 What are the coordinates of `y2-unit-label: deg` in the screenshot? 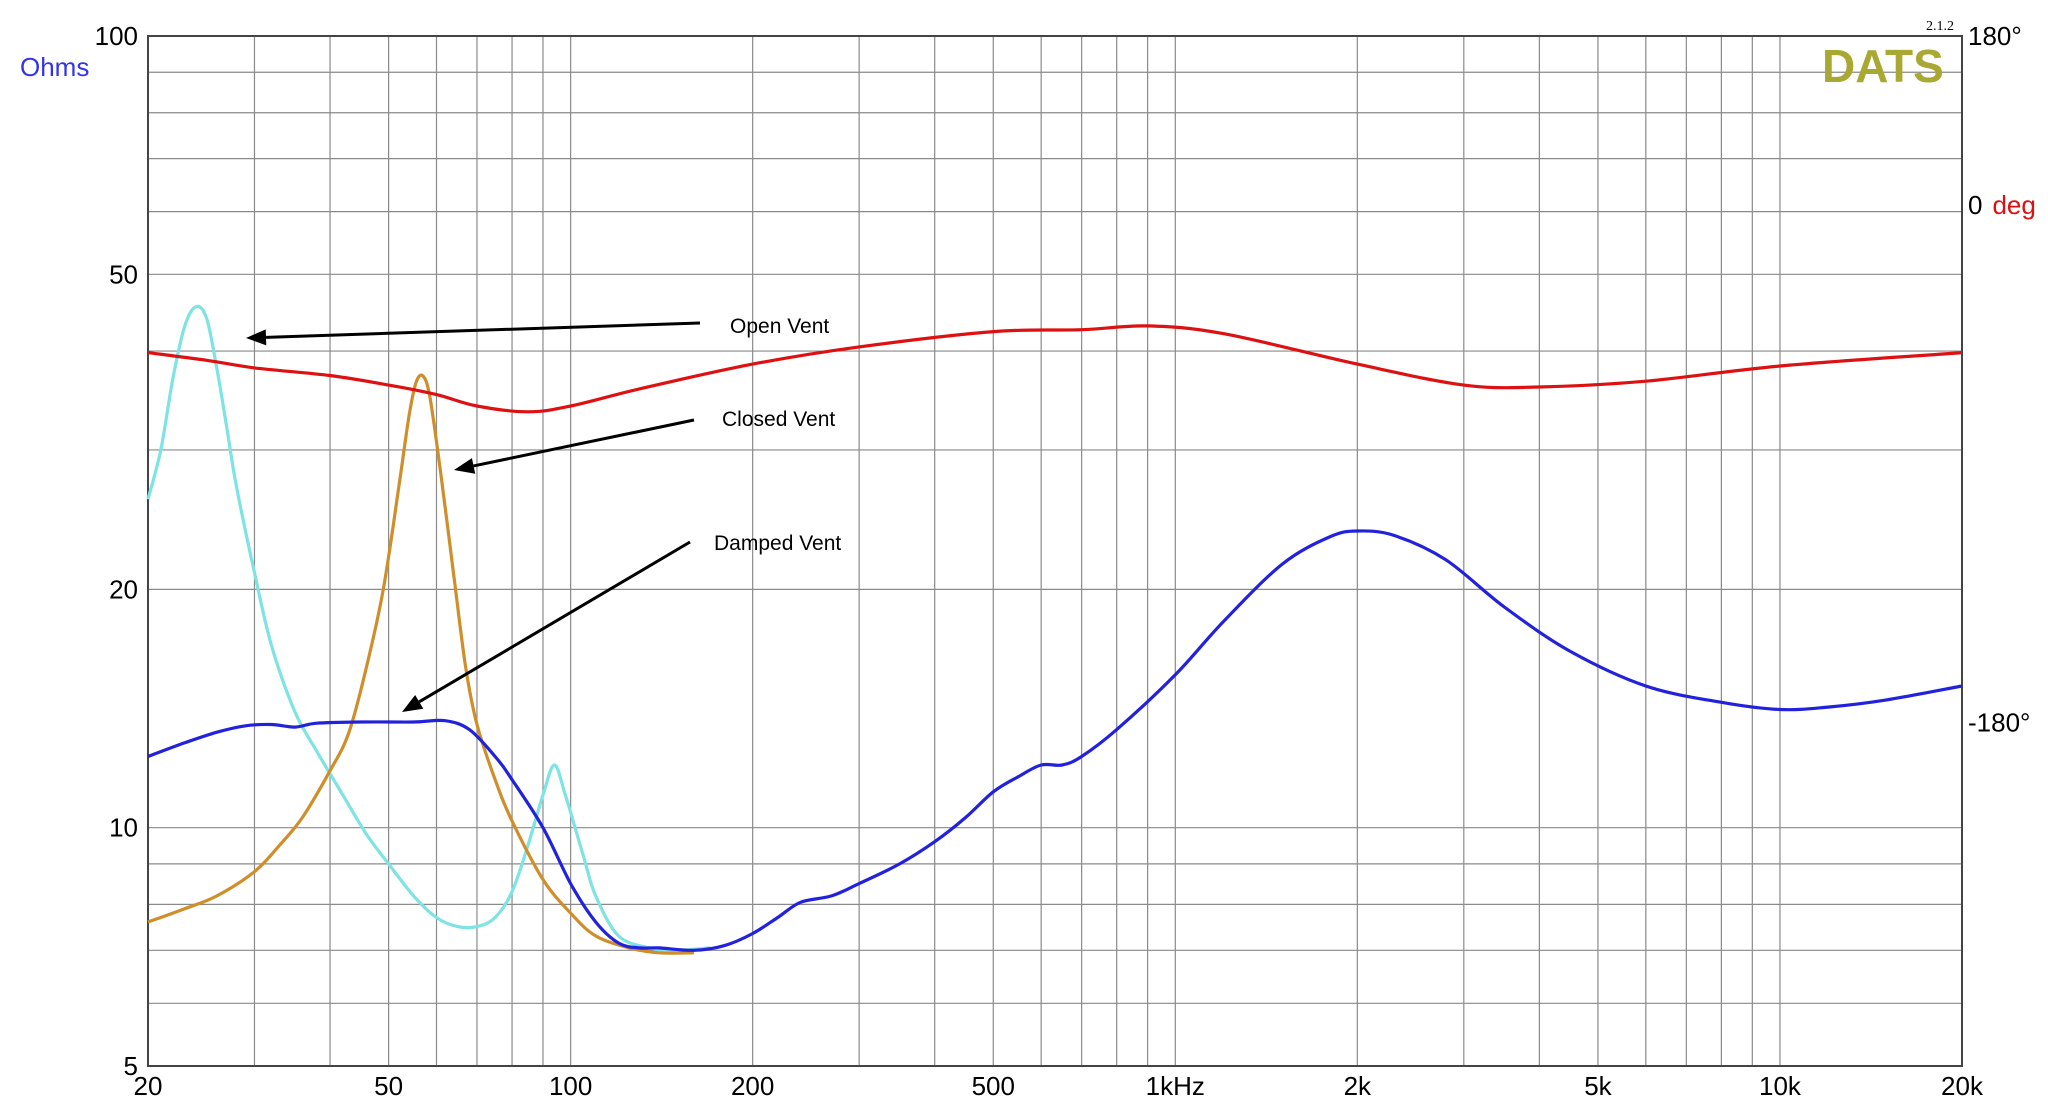 It's located at (2013, 205).